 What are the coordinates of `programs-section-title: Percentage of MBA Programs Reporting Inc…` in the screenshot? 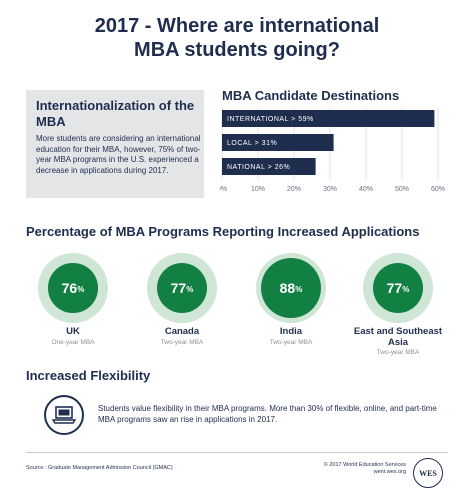 It's located at (223, 231).